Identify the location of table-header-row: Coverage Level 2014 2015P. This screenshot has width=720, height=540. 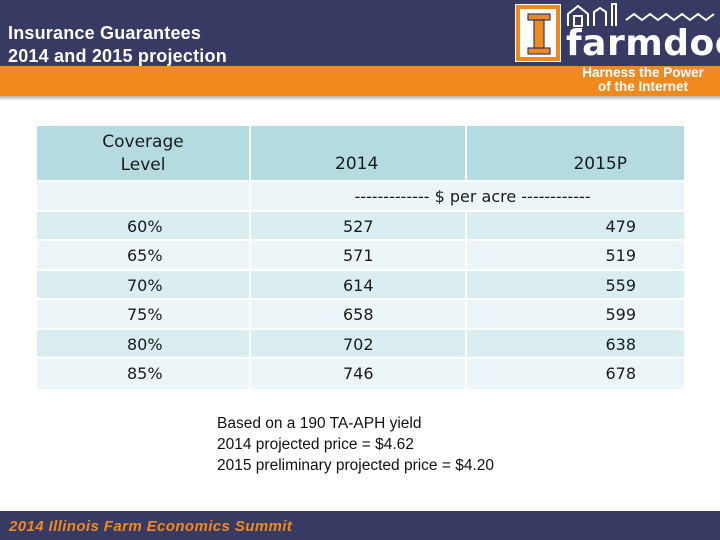
(360, 153).